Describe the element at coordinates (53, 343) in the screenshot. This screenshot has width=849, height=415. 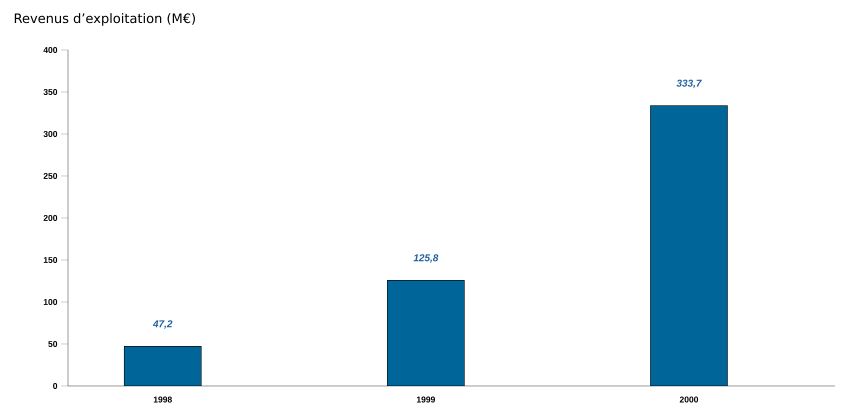
I see `y-tick-label: 50` at that location.